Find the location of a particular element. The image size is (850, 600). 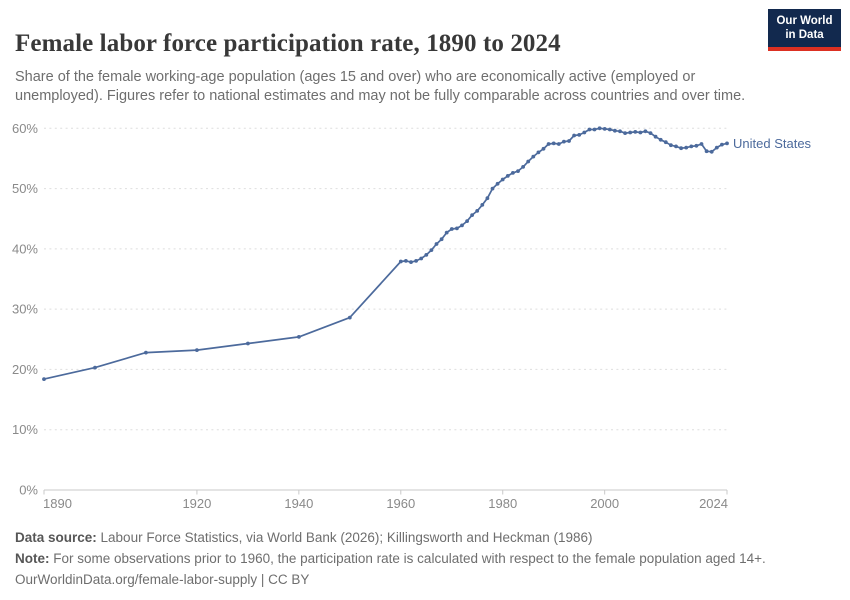

owid-logo-line2: in Data is located at coordinates (804, 35).